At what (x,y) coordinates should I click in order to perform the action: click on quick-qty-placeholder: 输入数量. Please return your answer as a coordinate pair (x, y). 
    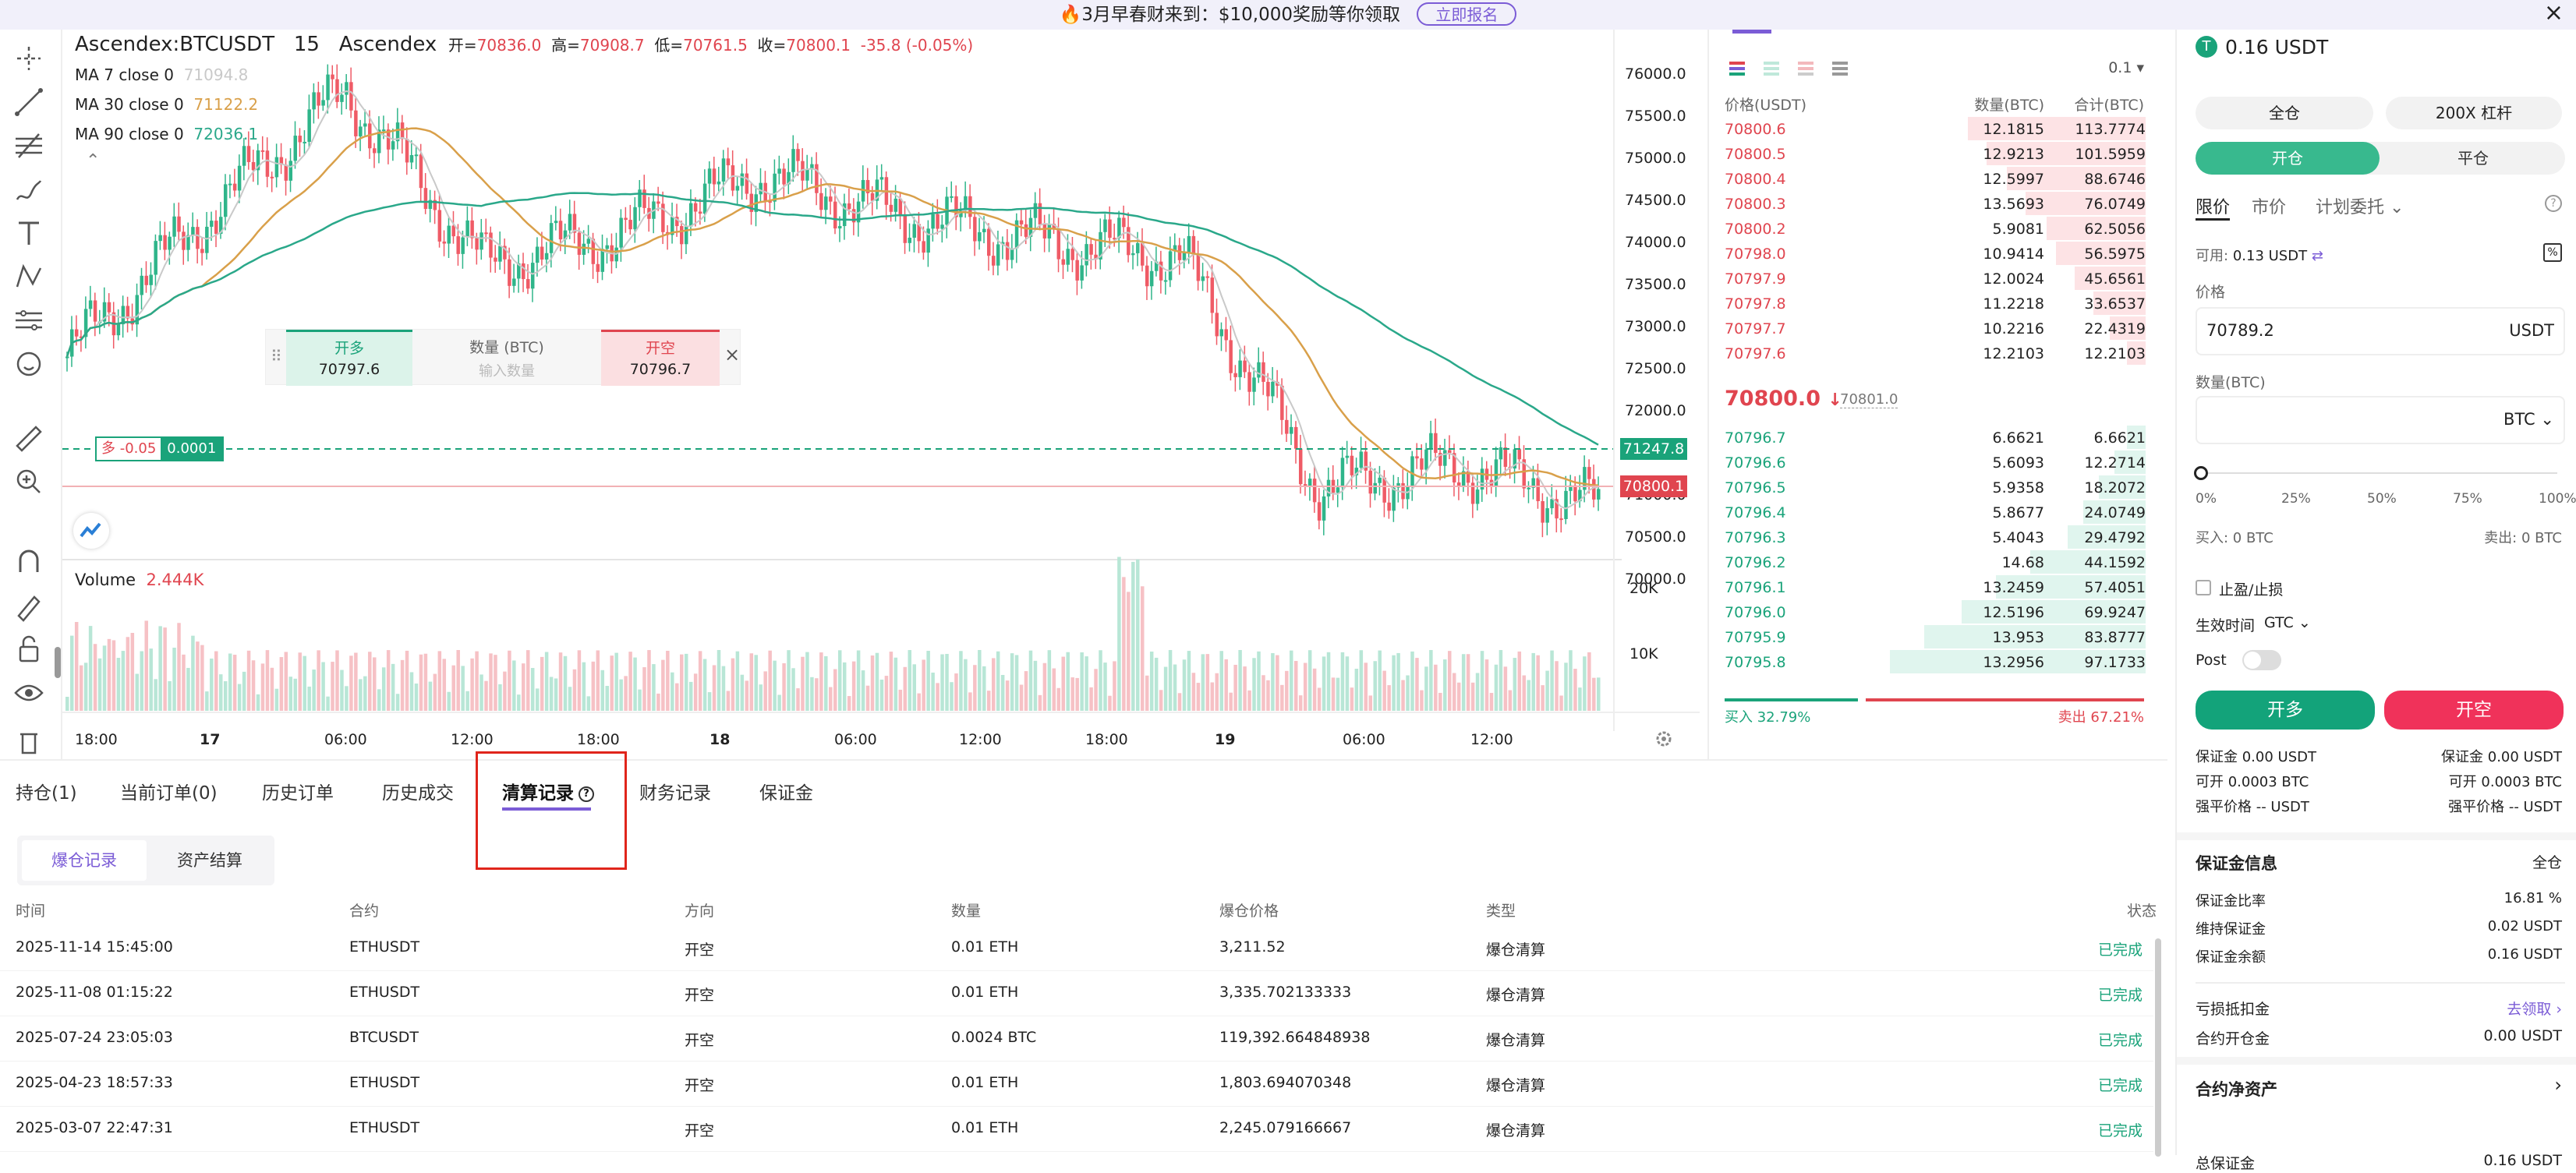
    Looking at the image, I should click on (507, 371).